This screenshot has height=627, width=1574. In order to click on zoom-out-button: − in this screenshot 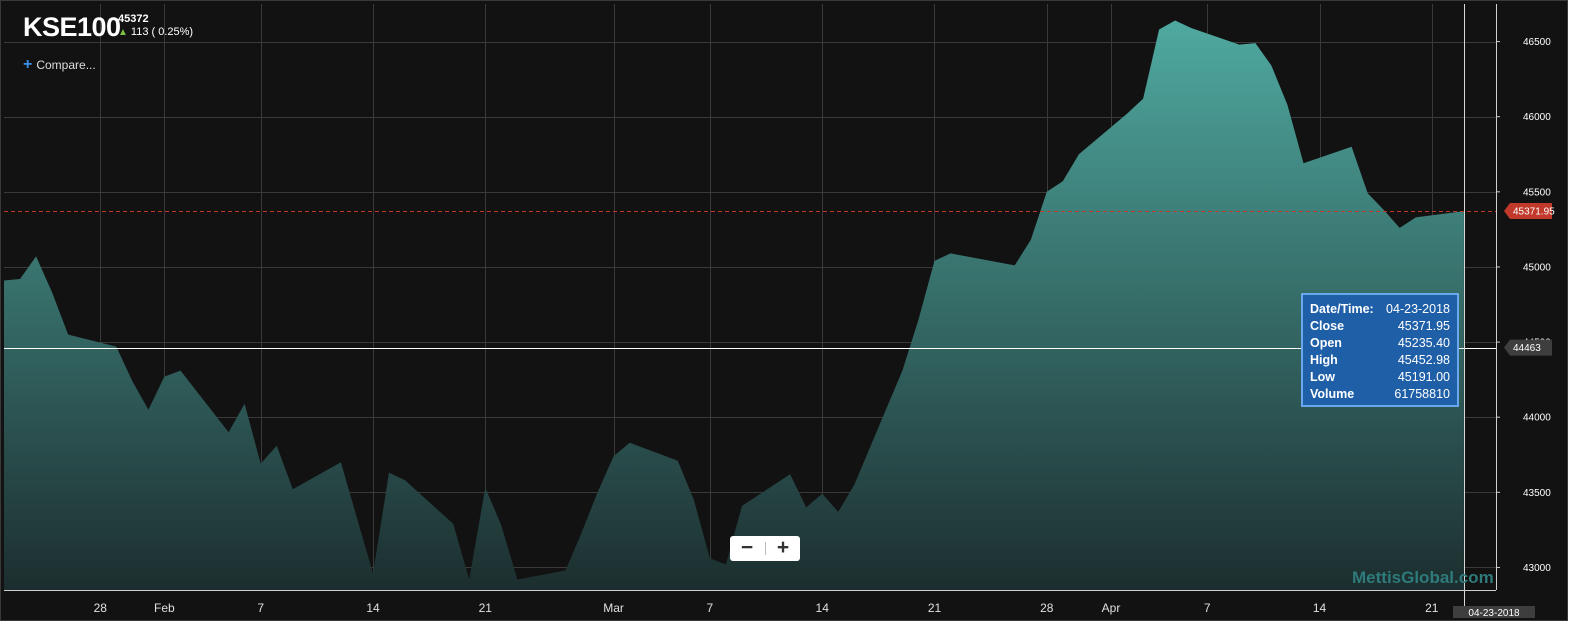, I will do `click(747, 548)`.